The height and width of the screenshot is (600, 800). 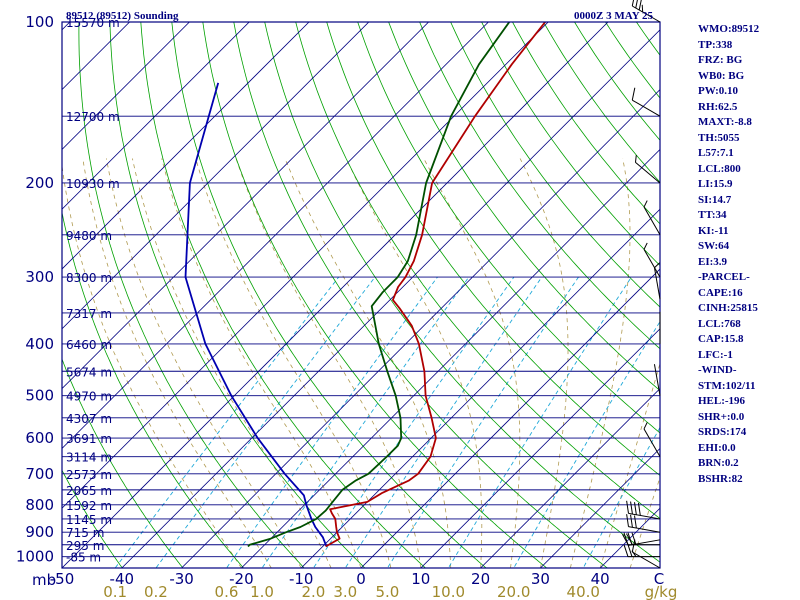 What do you see at coordinates (115, 591) in the screenshot?
I see `mixing-ratio-tick-label: 0.1` at bounding box center [115, 591].